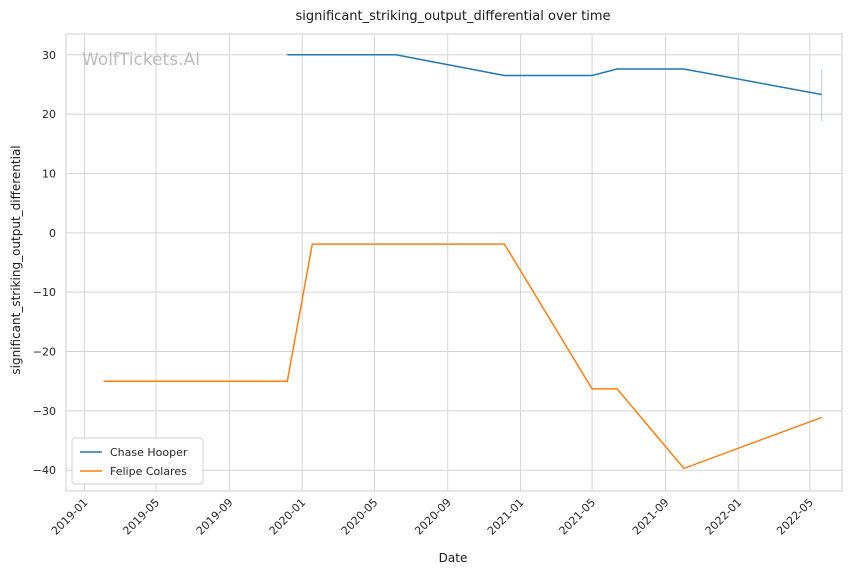 Image resolution: width=850 pixels, height=575 pixels. Describe the element at coordinates (149, 452) in the screenshot. I see `legend-label-1: Chase Hooper` at that location.